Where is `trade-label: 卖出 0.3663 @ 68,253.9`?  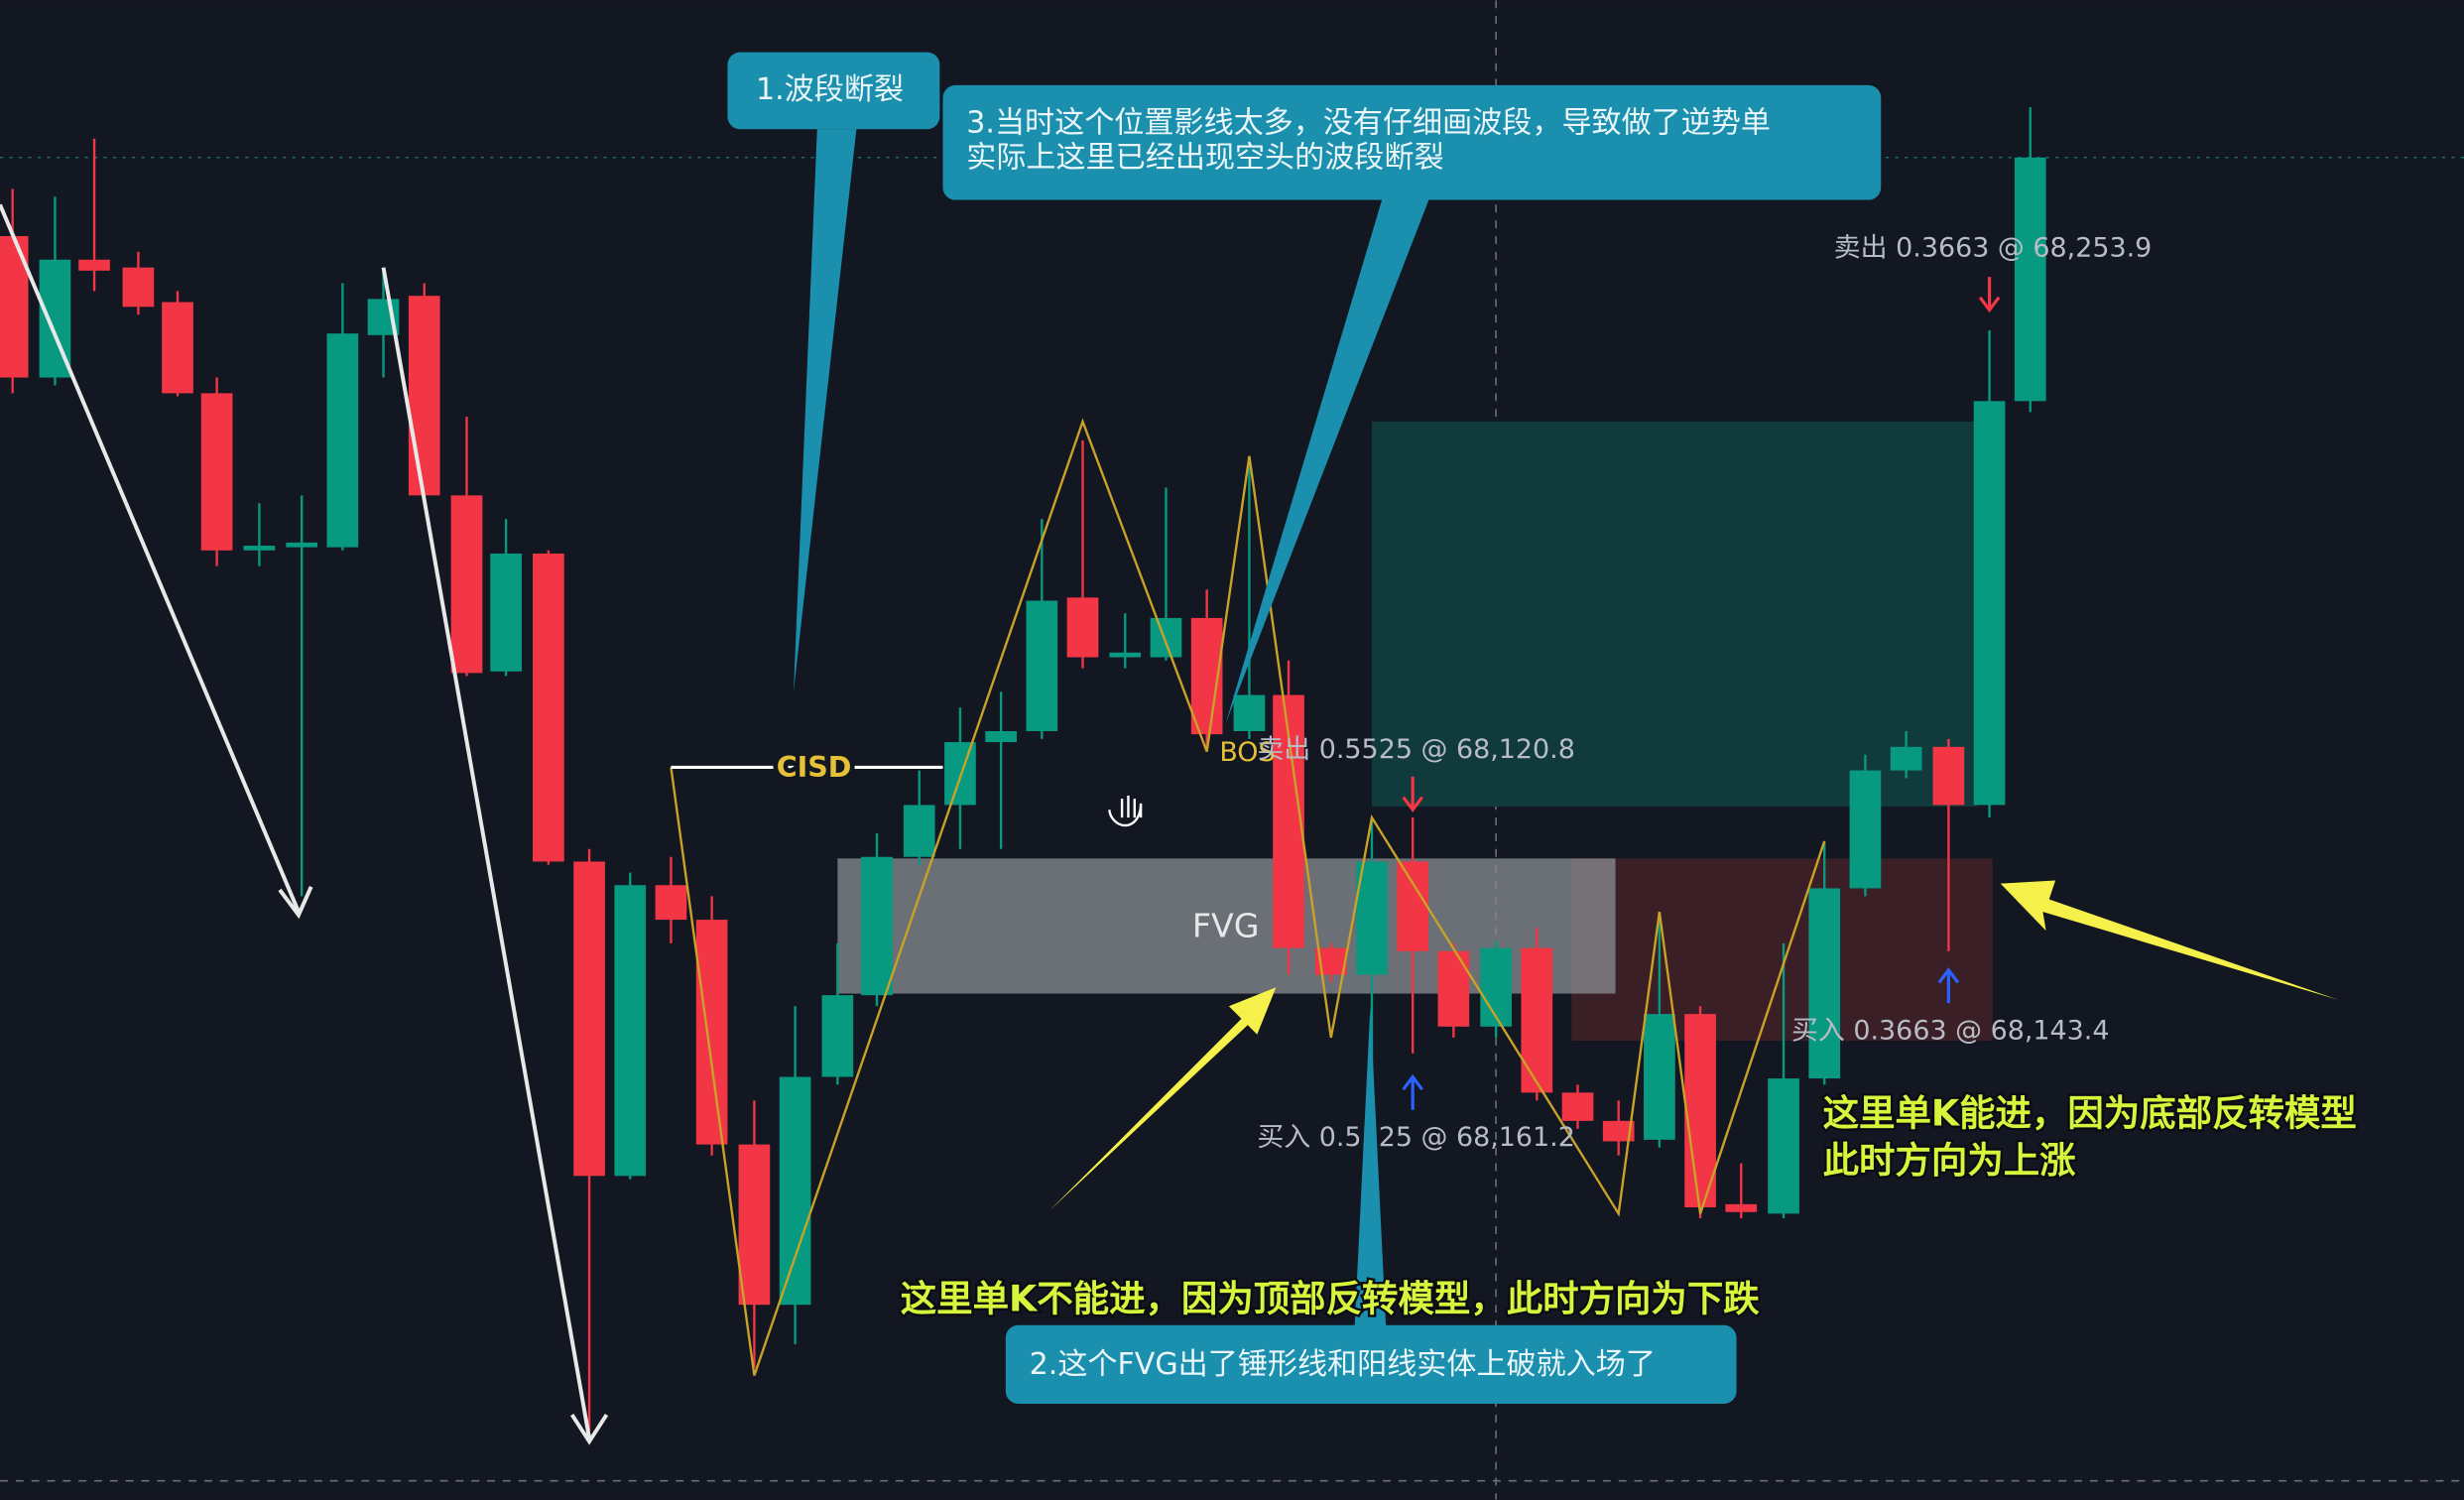 trade-label: 卖出 0.3663 @ 68,253.9 is located at coordinates (1993, 248).